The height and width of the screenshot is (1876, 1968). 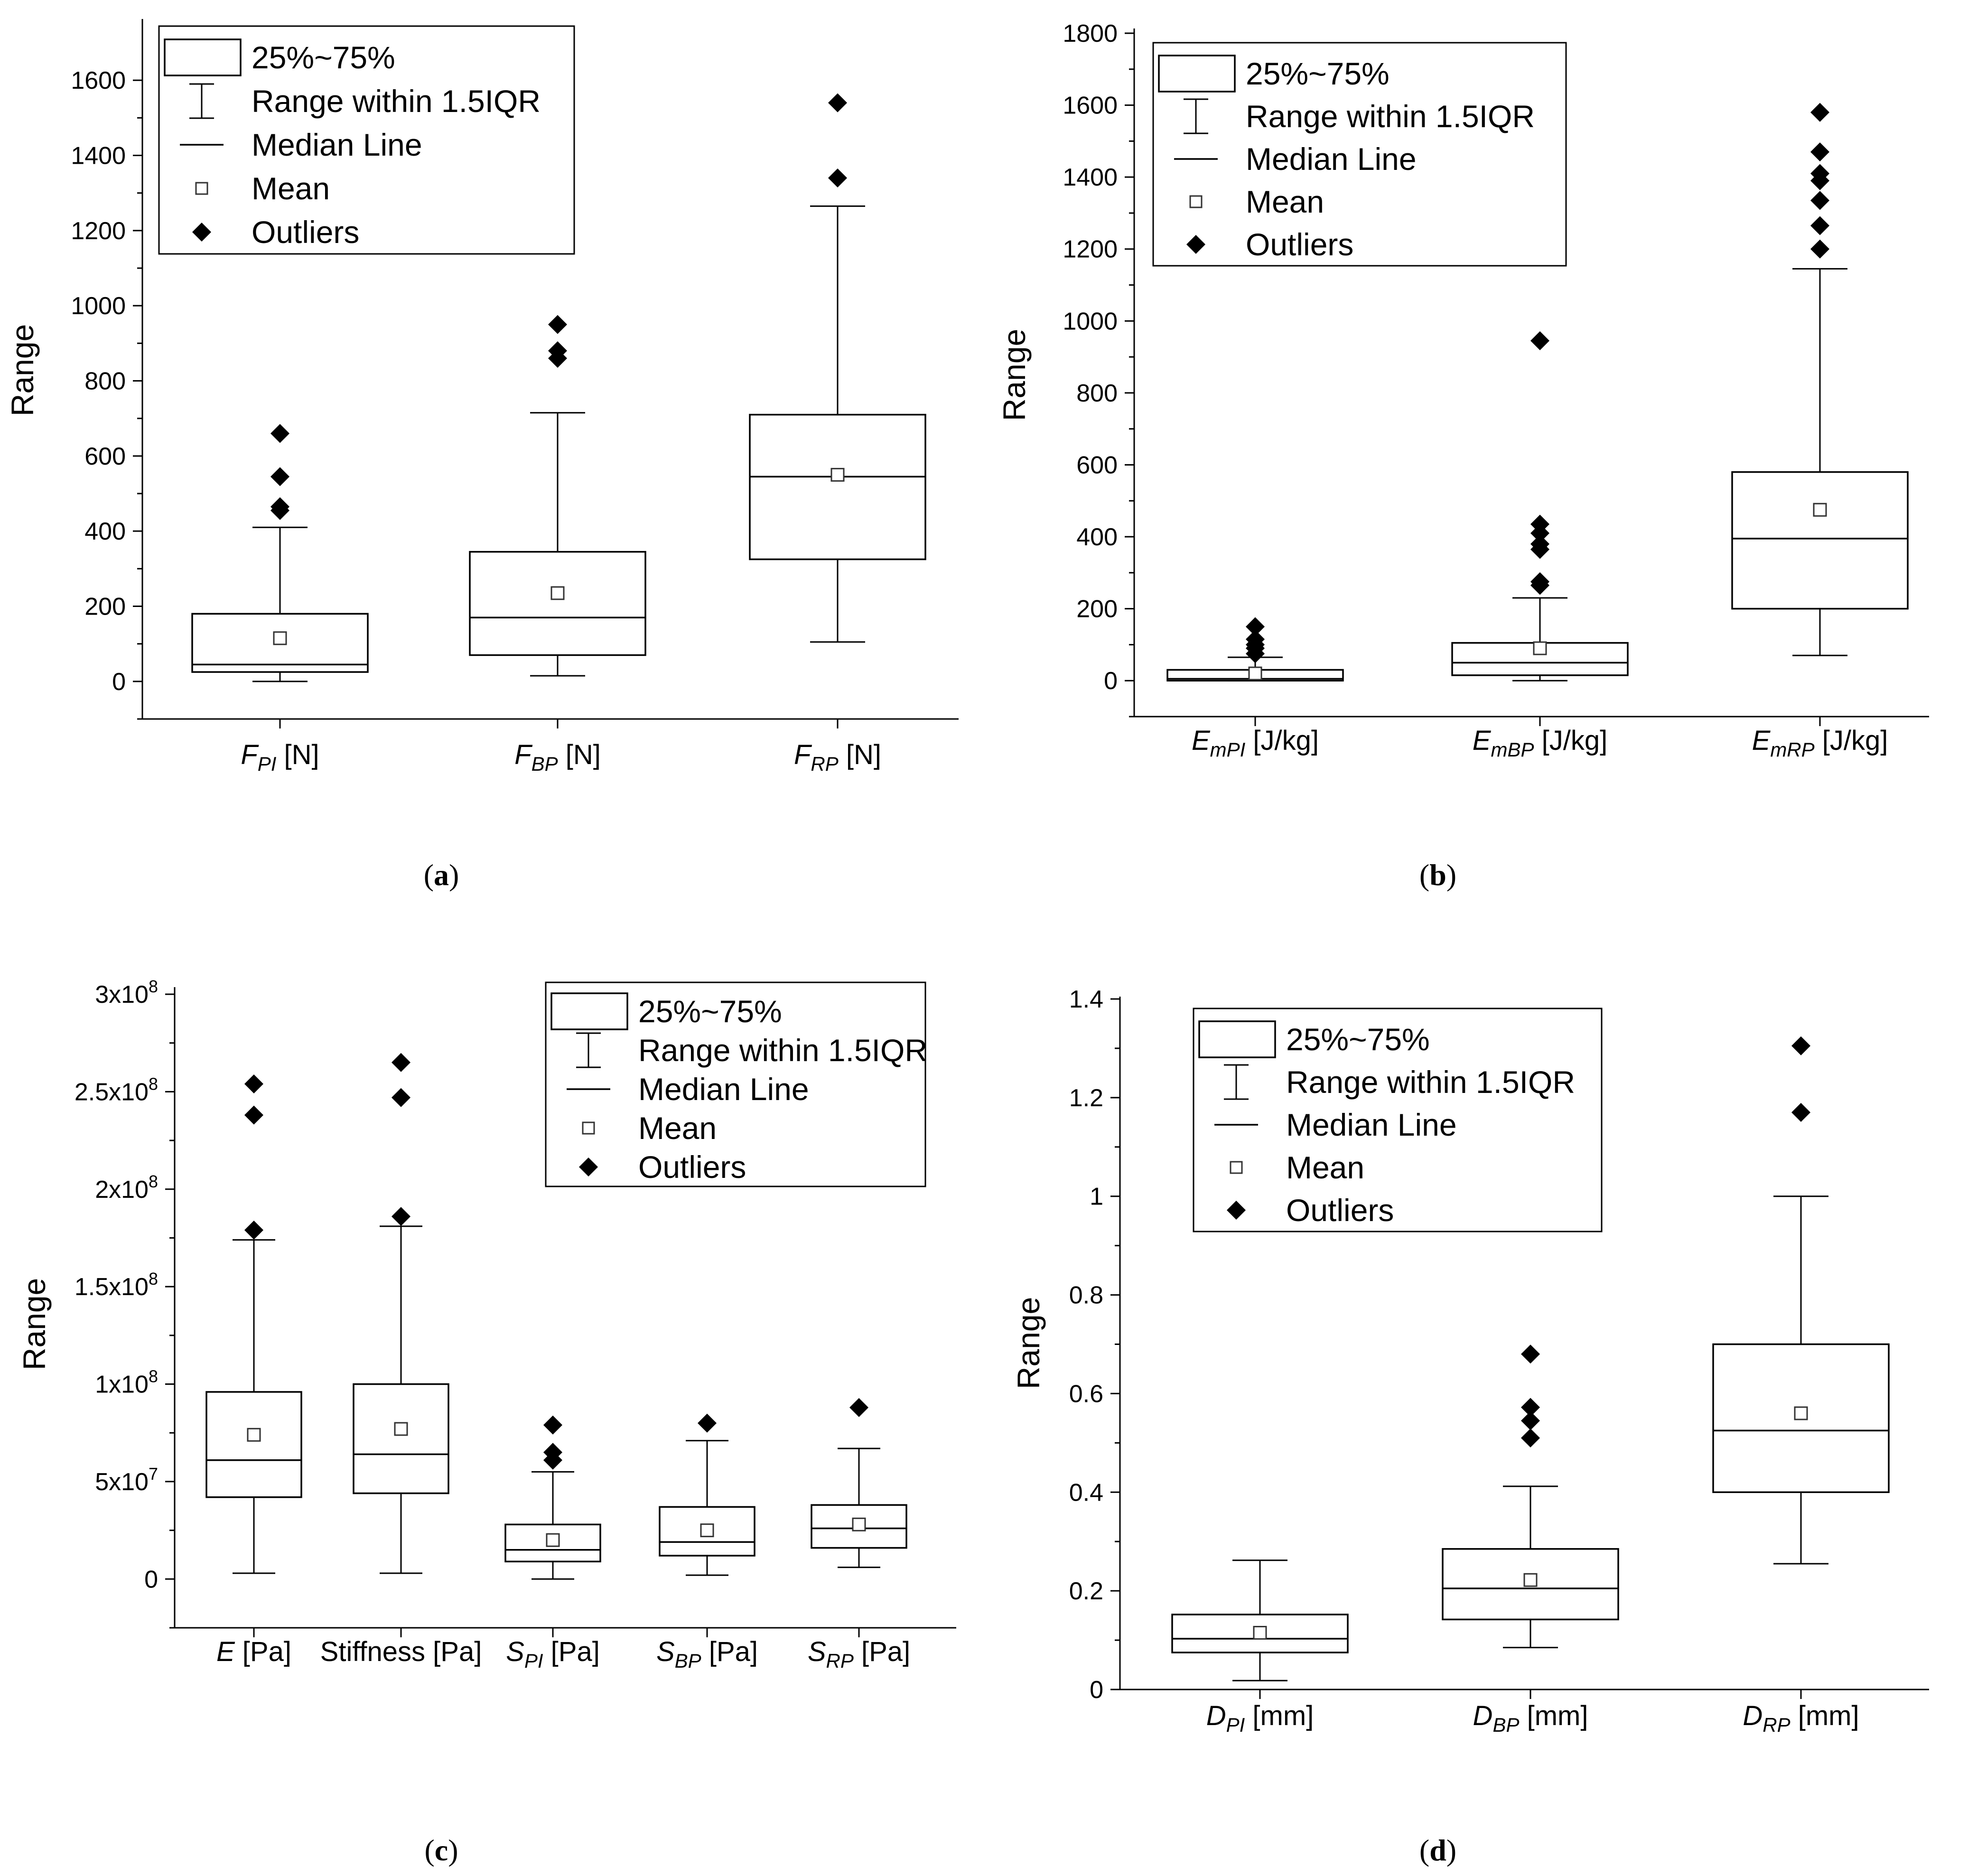 I want to click on x-category-label: DPI [mm], so click(x=1260, y=1718).